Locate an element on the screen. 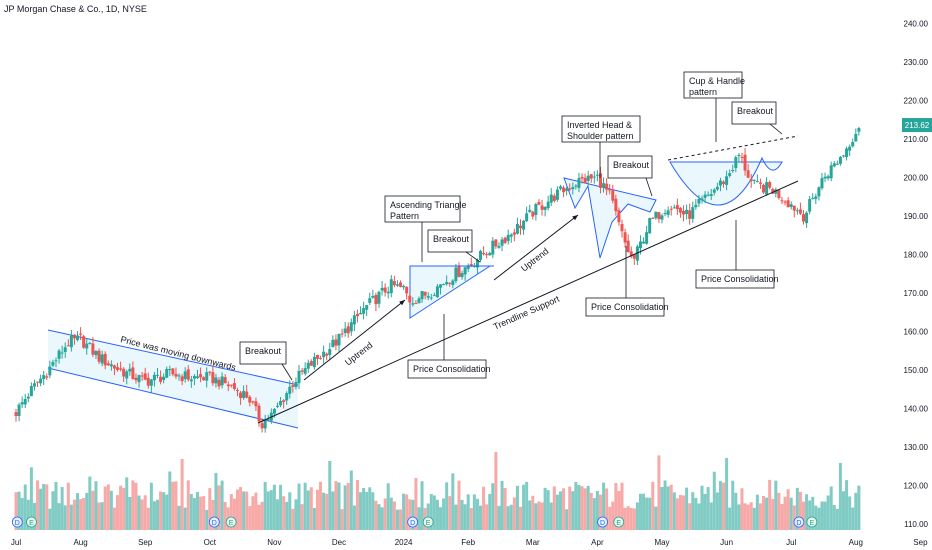 The height and width of the screenshot is (550, 932). y-tick-label: 140.00 is located at coordinates (916, 408).